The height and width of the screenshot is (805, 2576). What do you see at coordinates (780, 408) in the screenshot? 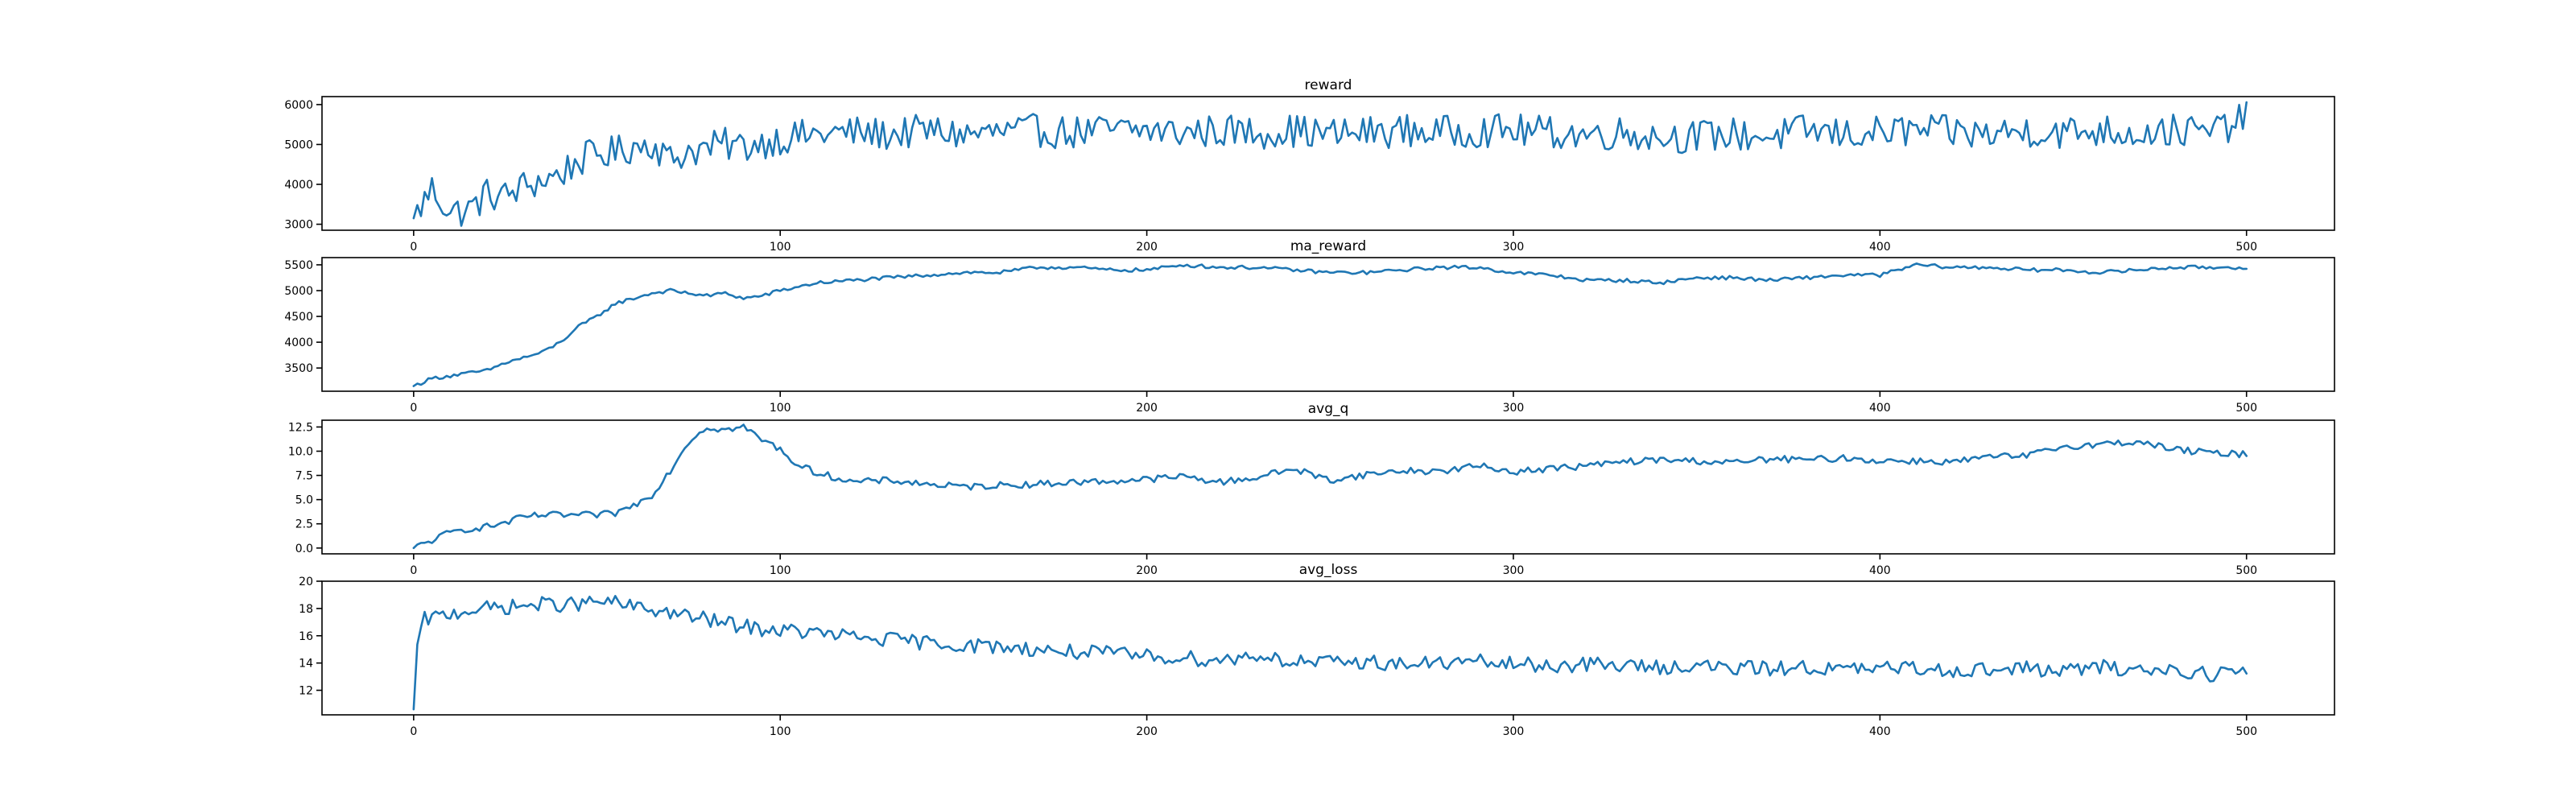
I see `x-tick-label-ma-reward-100: 100` at bounding box center [780, 408].